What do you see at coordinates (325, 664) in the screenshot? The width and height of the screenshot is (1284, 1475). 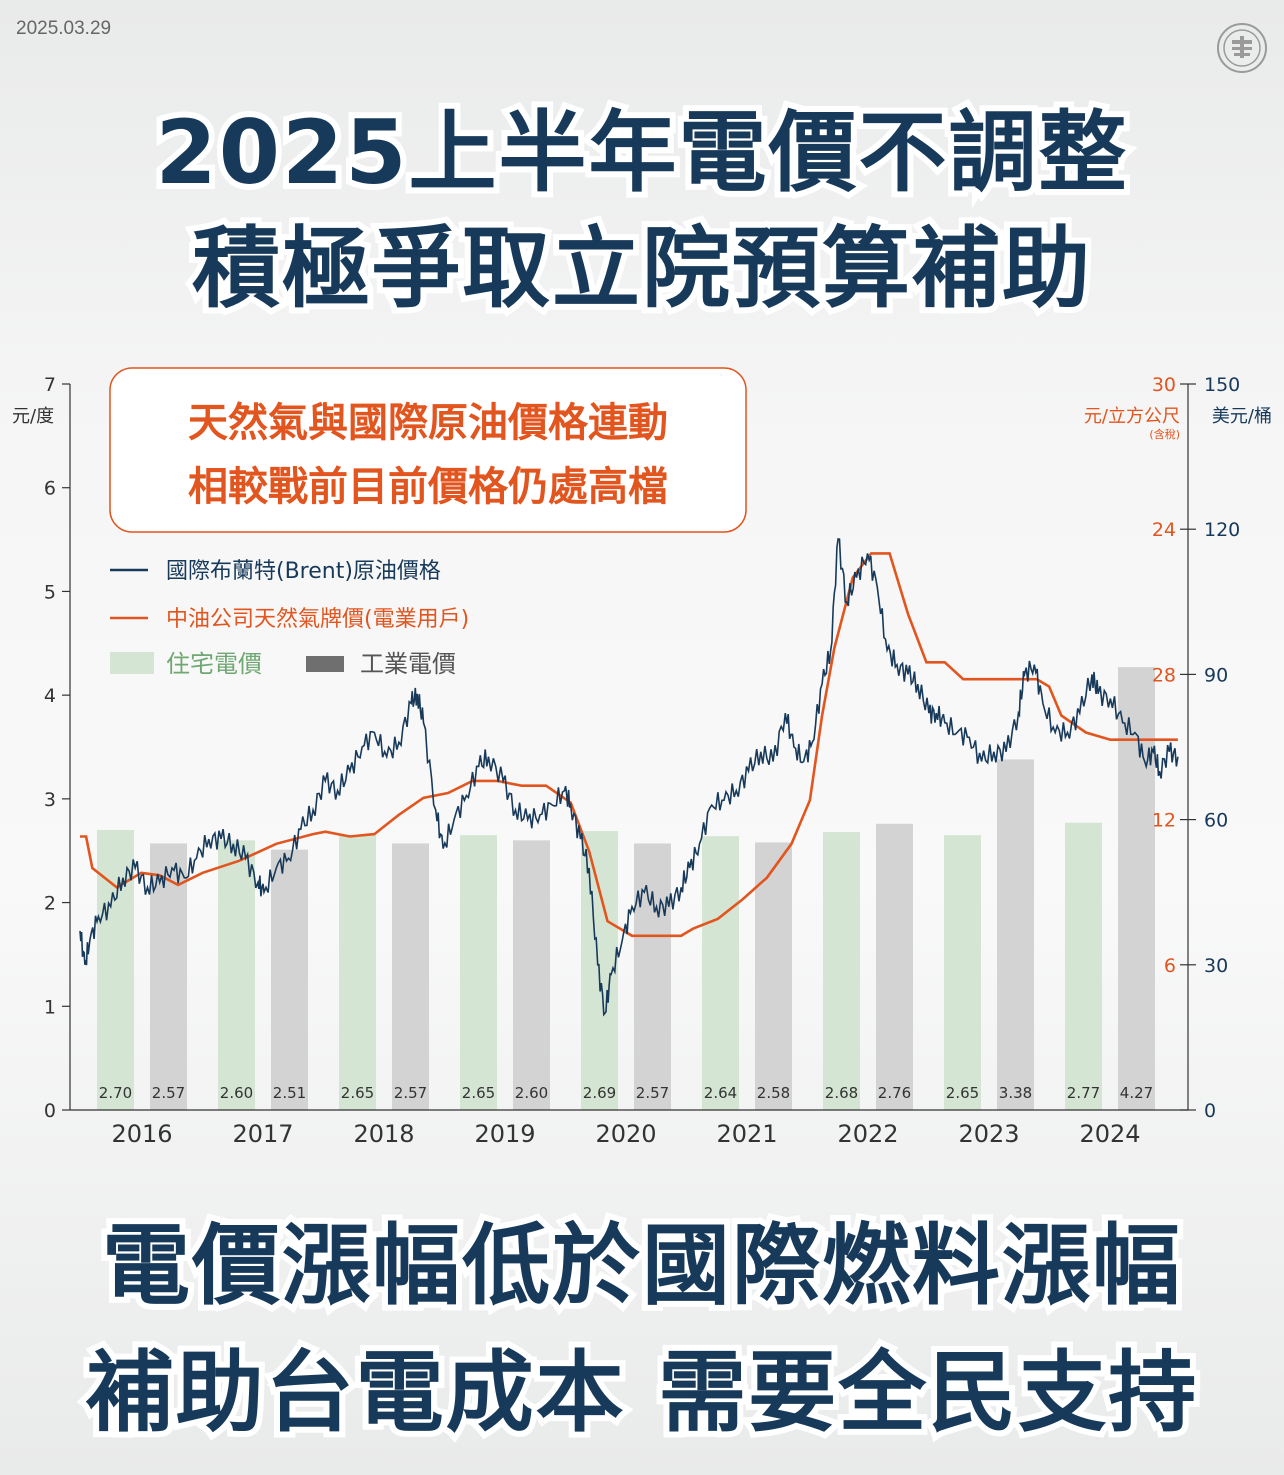 I see `legend-industrial-swatch` at bounding box center [325, 664].